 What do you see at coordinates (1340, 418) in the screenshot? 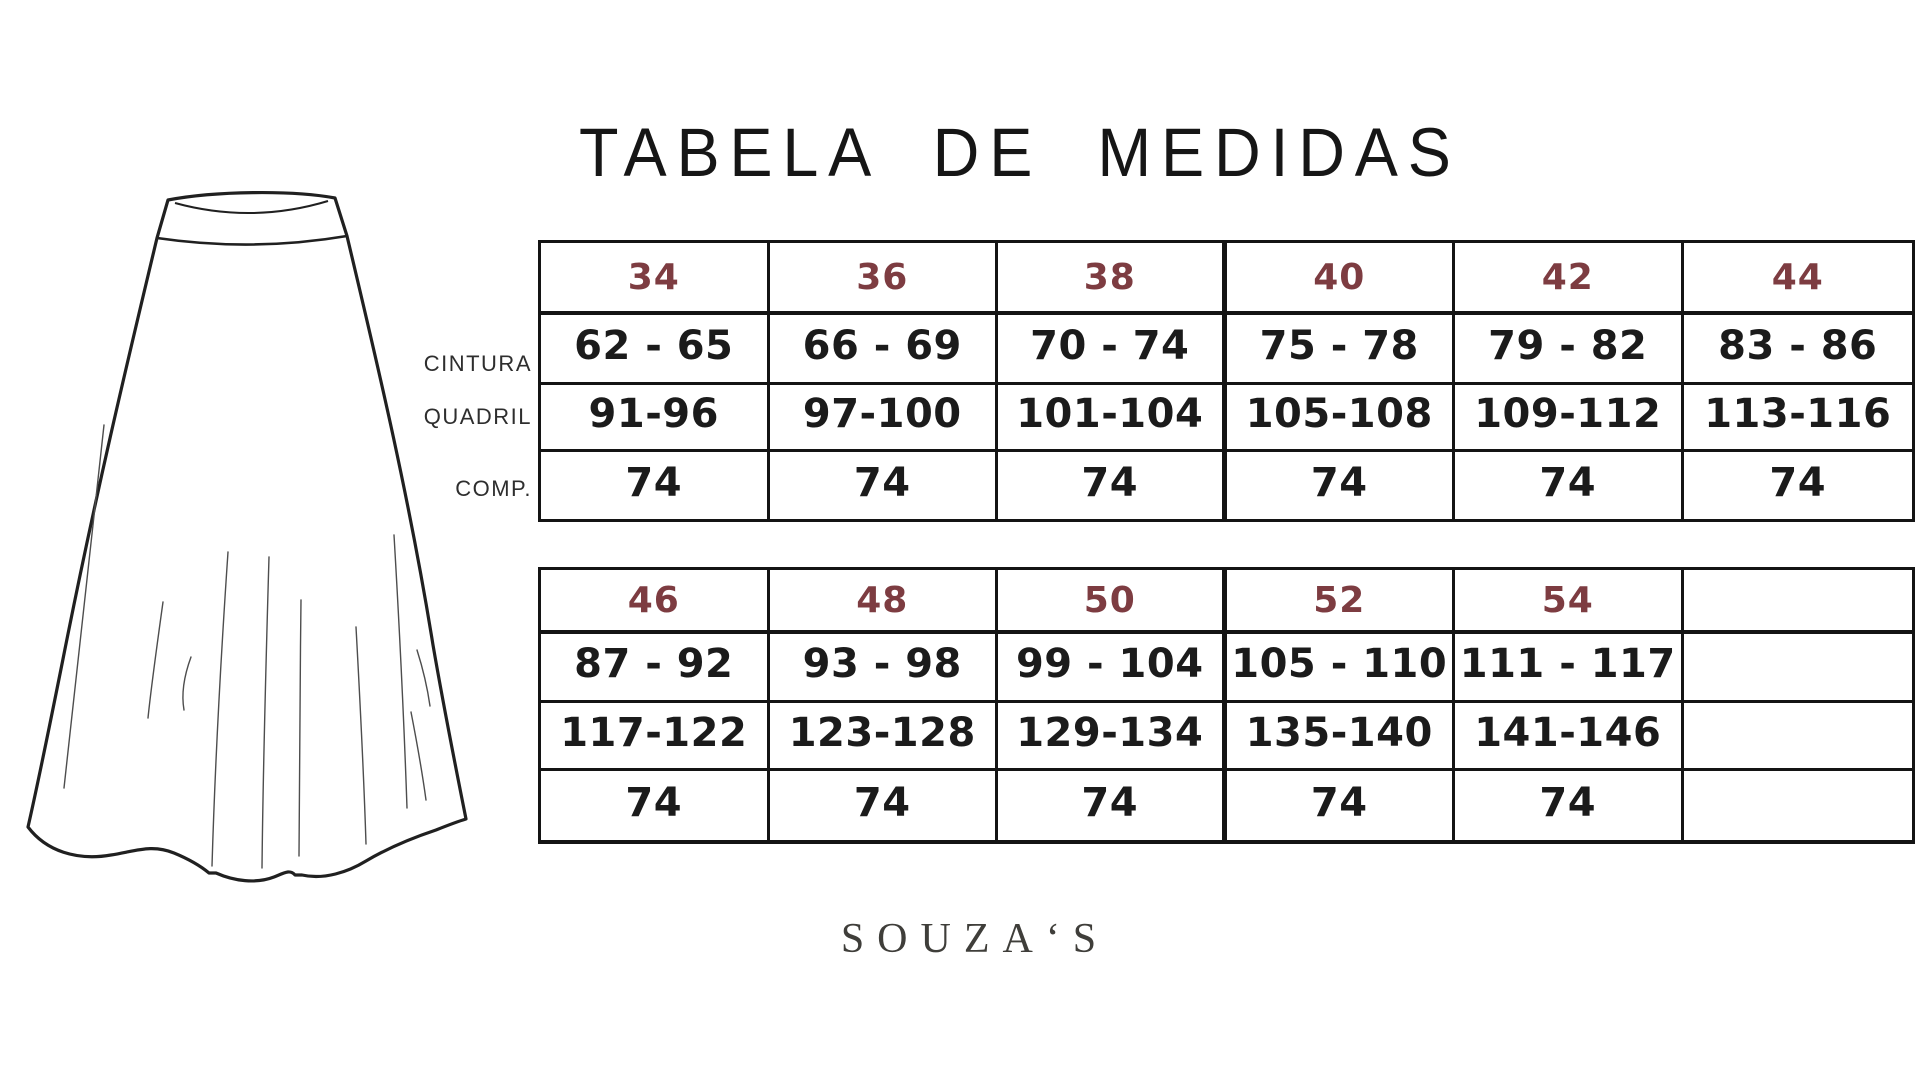
I see `hip-cell: 105-108` at bounding box center [1340, 418].